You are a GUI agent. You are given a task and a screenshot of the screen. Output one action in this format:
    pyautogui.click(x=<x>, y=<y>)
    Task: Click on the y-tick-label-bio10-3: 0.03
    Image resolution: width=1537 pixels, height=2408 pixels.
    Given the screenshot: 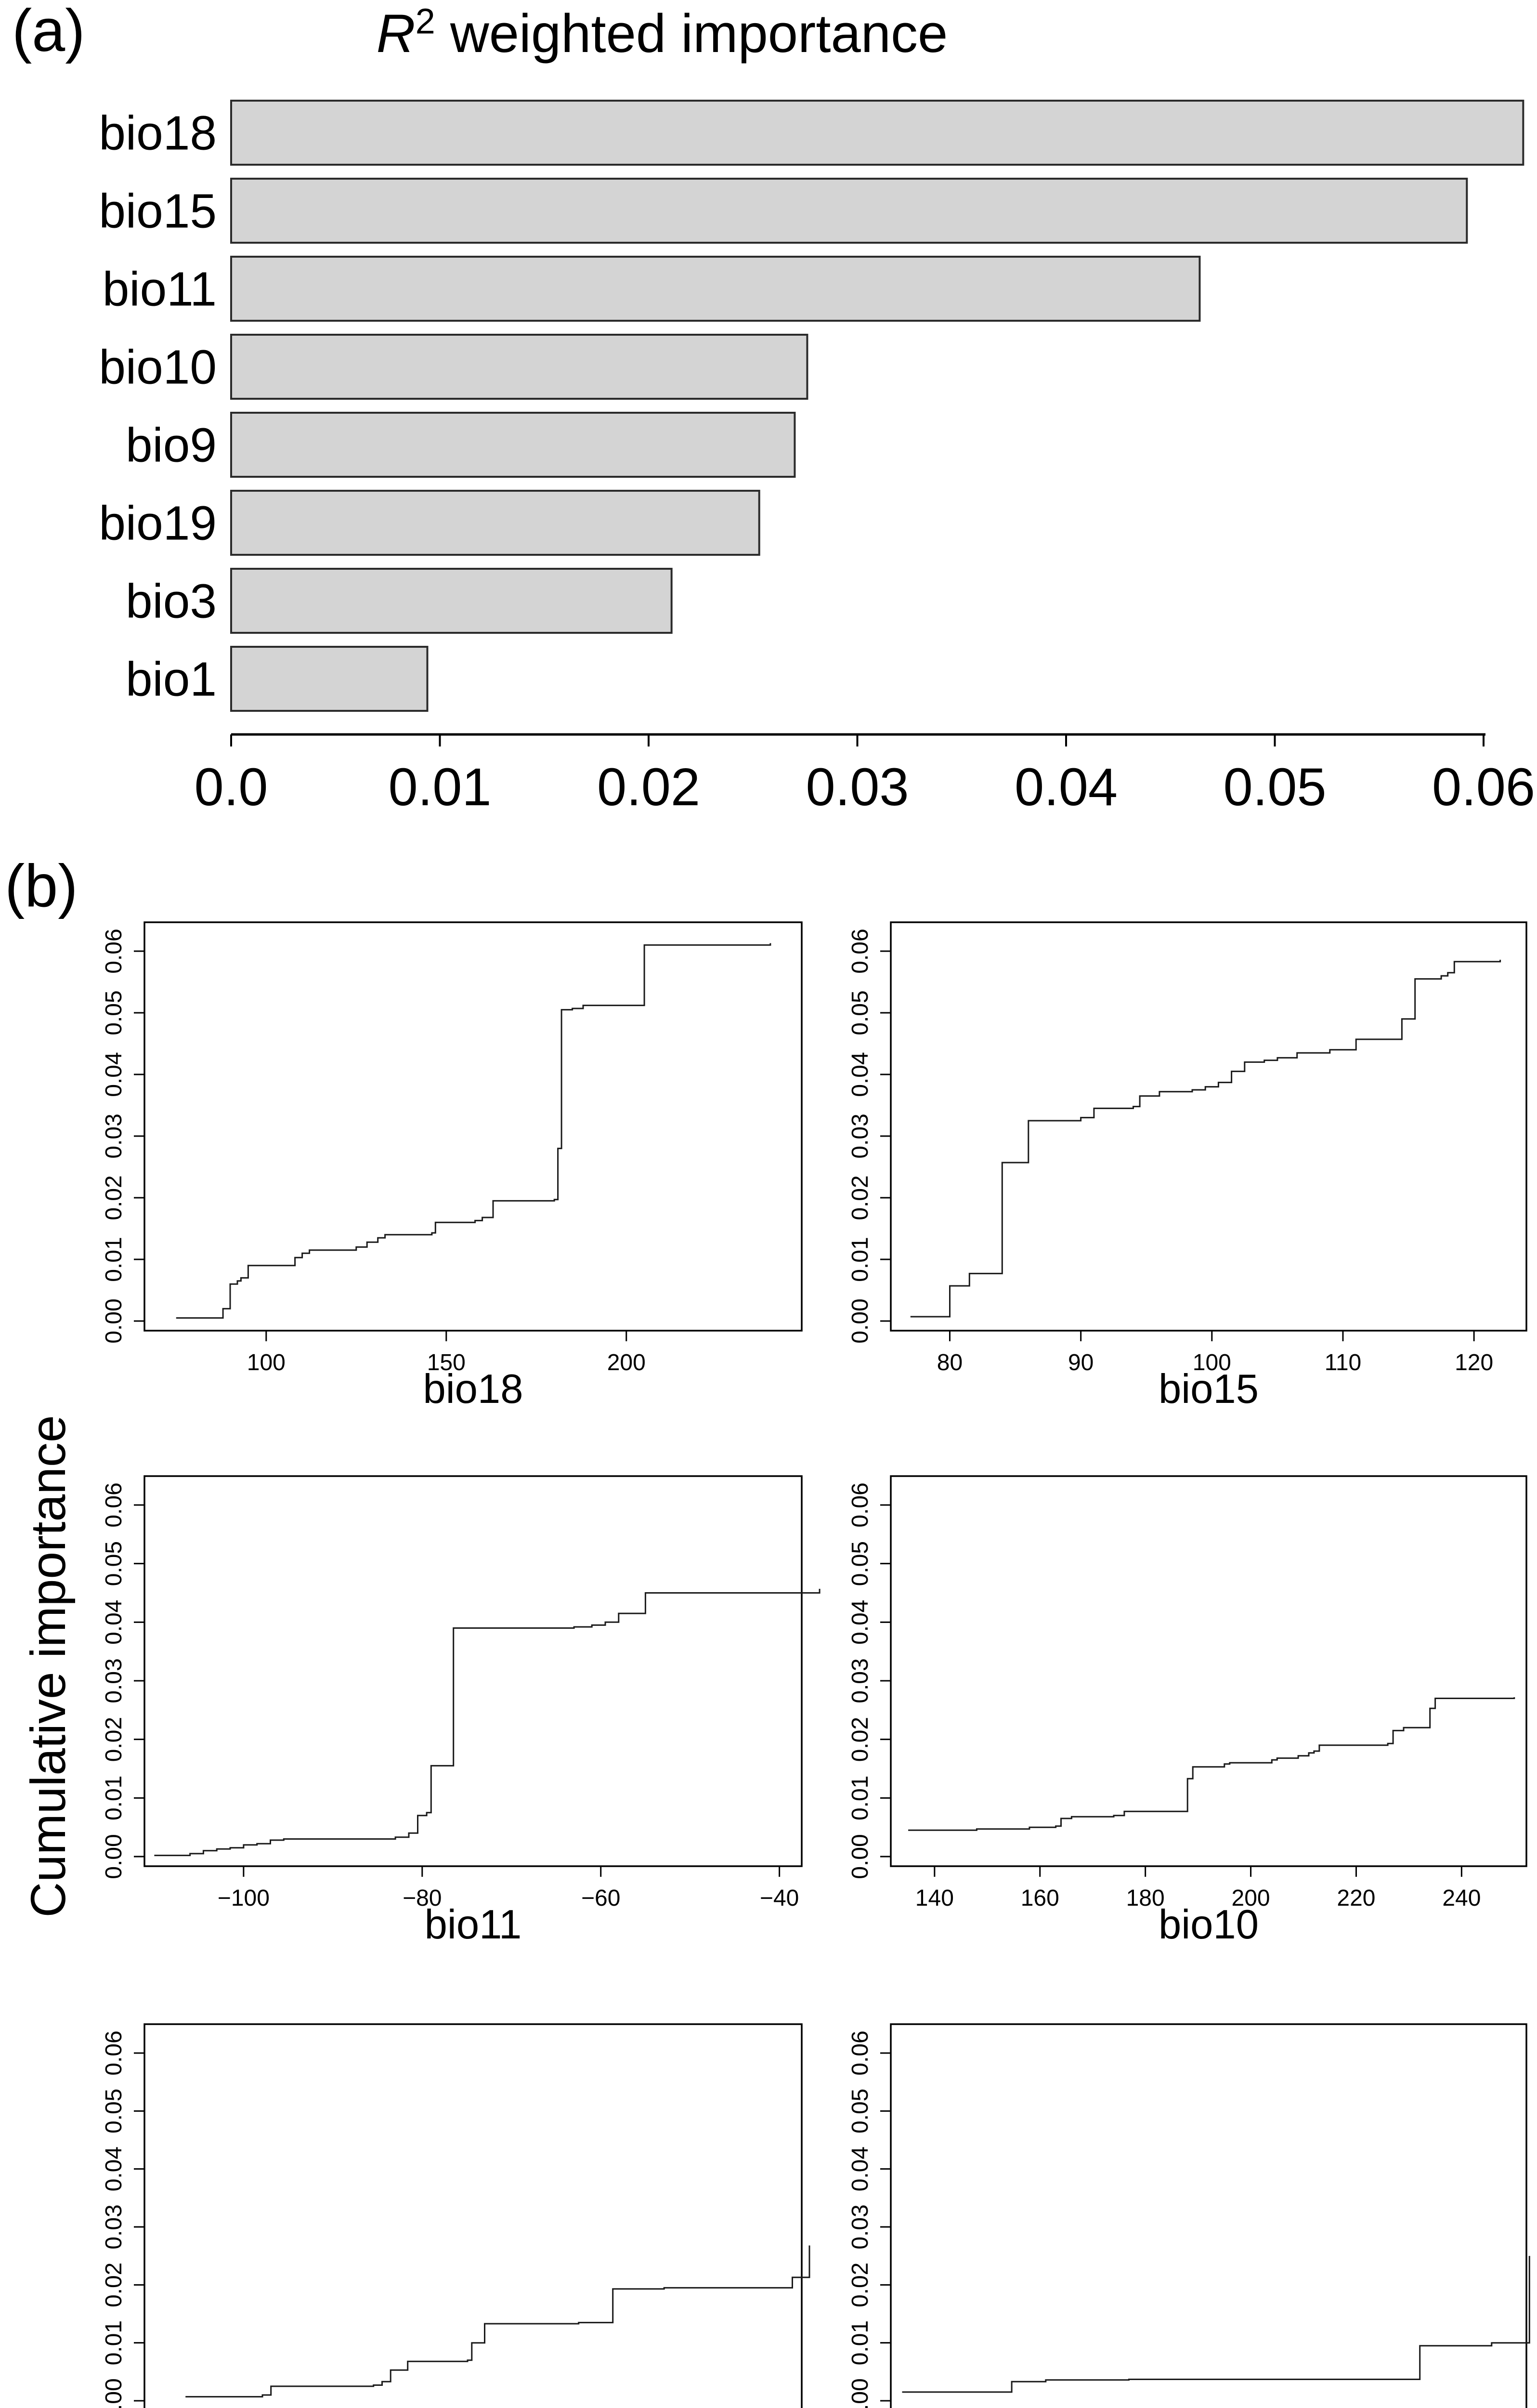 What is the action you would take?
    pyautogui.click(x=860, y=1680)
    